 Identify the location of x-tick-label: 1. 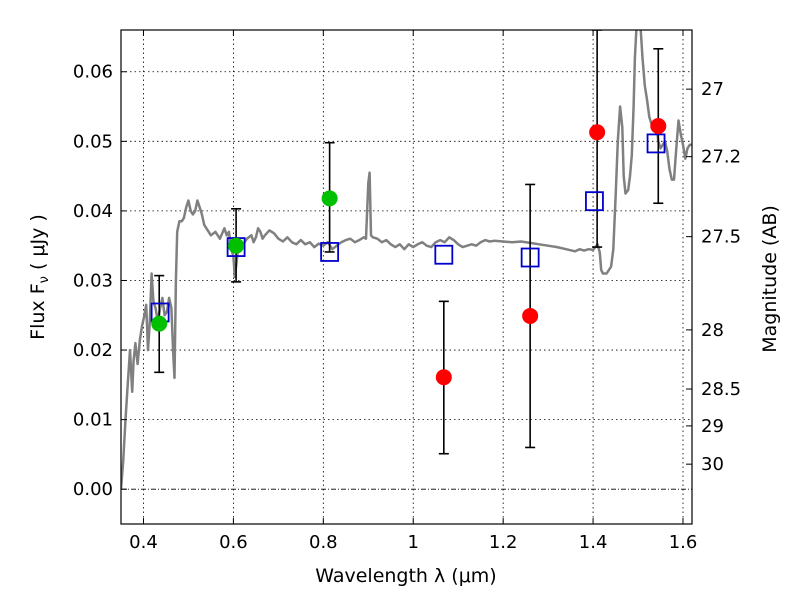
(413, 542).